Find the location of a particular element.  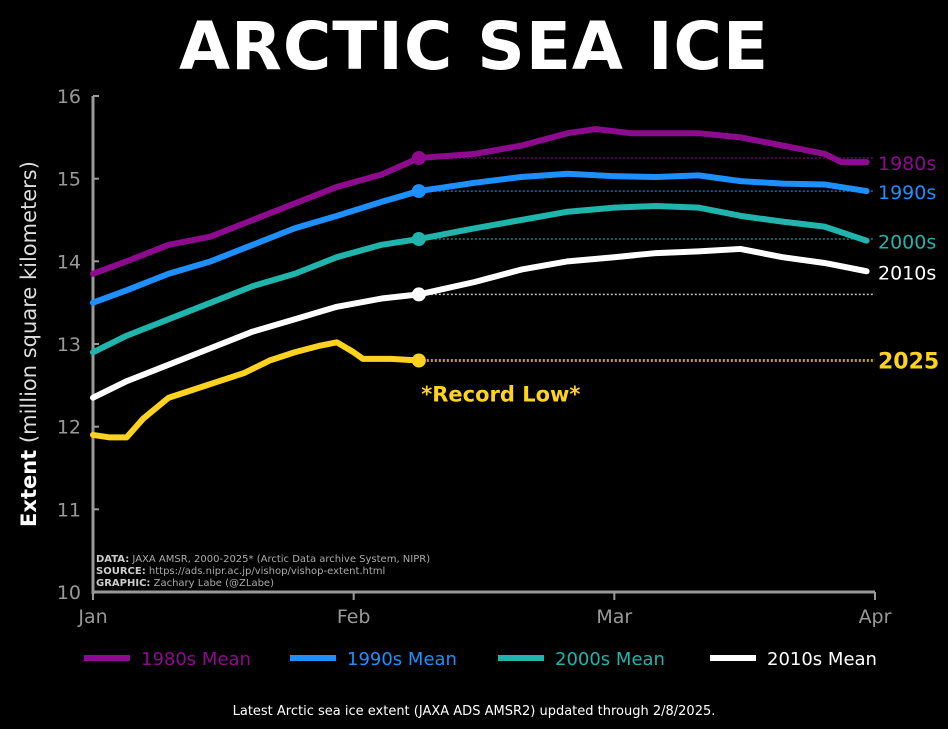

series-end-label: 1980s is located at coordinates (907, 164).